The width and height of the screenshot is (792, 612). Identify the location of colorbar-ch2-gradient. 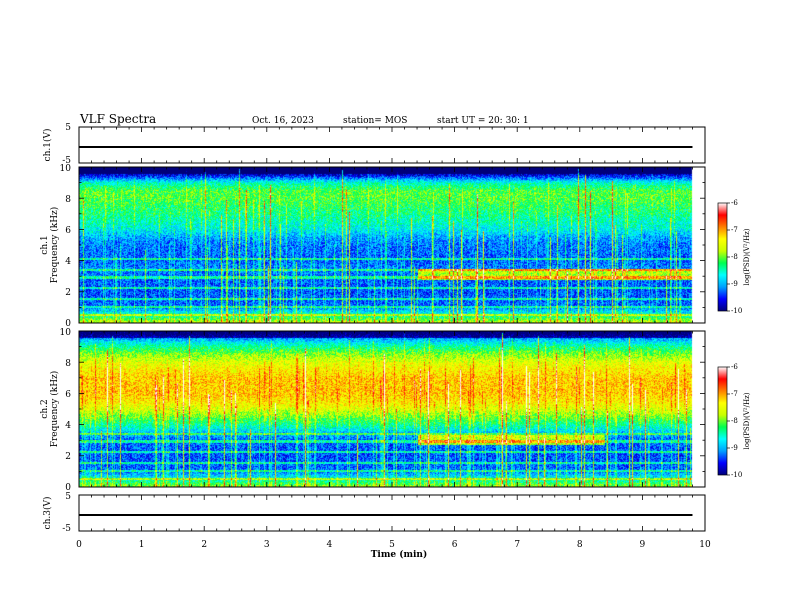
(722, 421).